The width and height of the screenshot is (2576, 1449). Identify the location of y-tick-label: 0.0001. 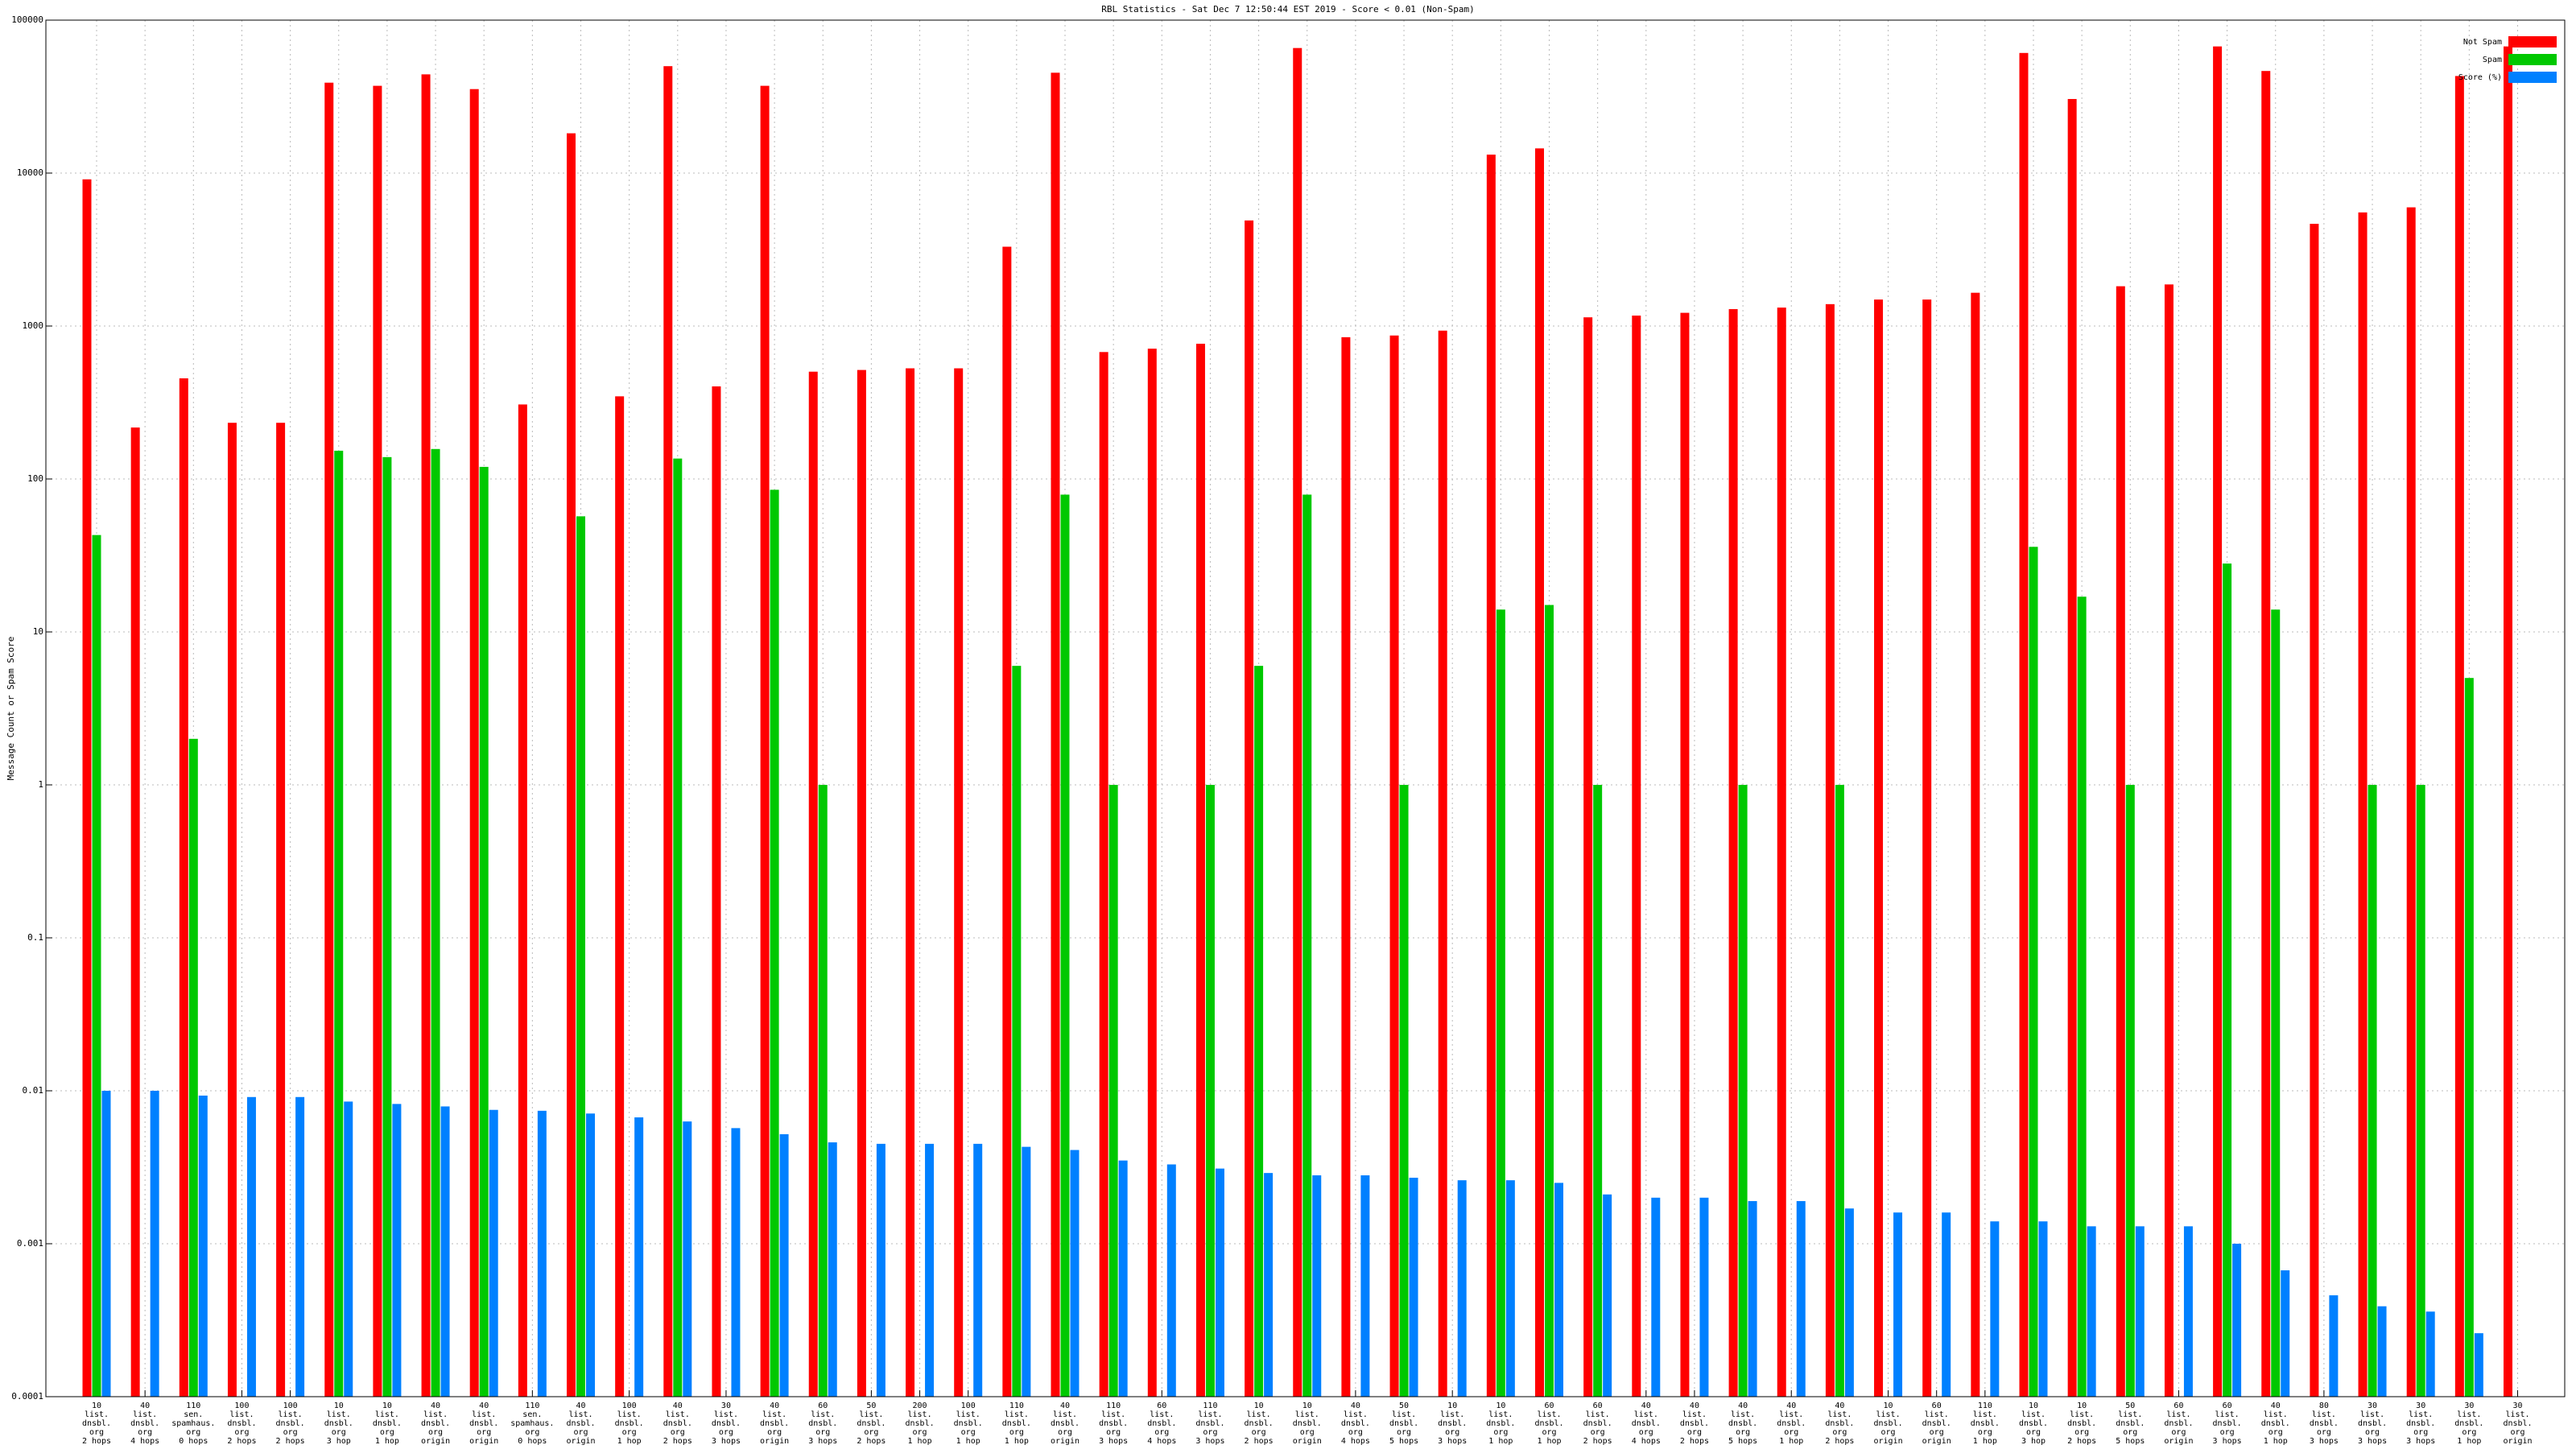
(27, 1396).